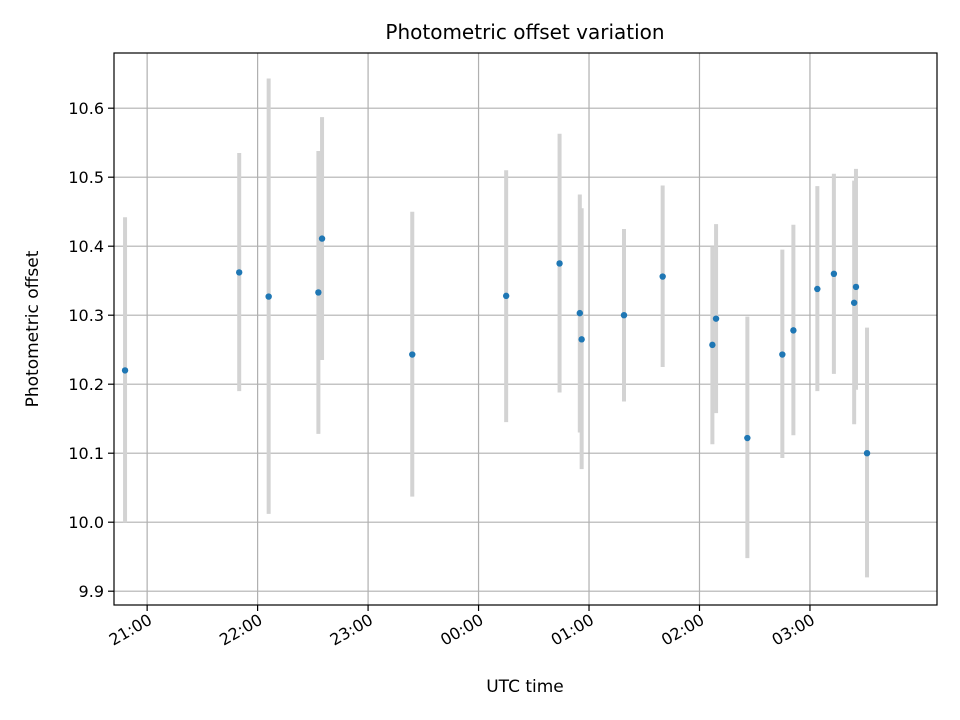 The height and width of the screenshot is (720, 960). I want to click on y-tick-label: 10.1, so click(86, 453).